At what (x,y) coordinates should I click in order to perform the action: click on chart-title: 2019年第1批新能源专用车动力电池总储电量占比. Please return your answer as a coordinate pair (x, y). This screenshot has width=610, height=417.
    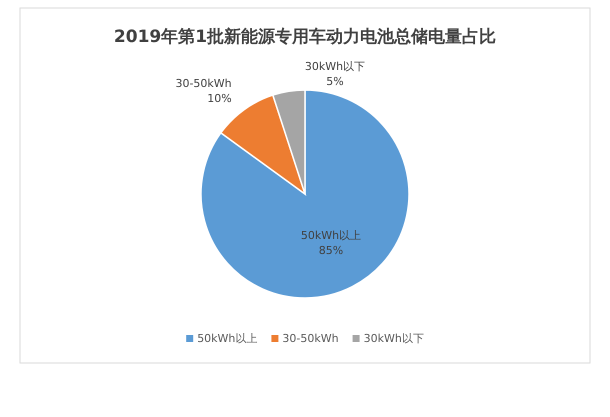
    Looking at the image, I should click on (305, 37).